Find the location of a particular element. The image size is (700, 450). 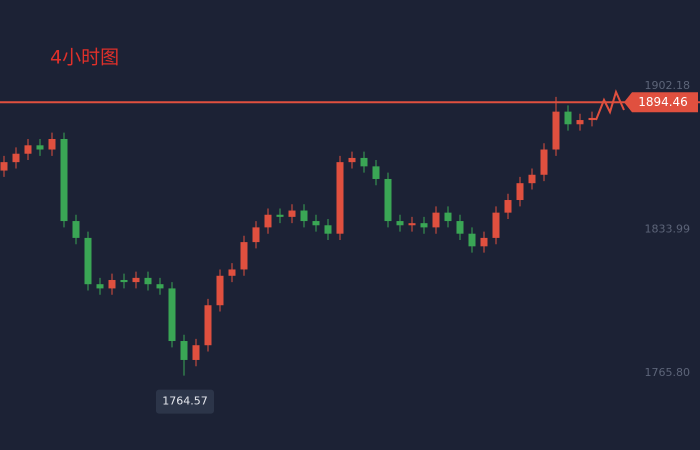

y-tick-label: 1833.99 is located at coordinates (668, 229).